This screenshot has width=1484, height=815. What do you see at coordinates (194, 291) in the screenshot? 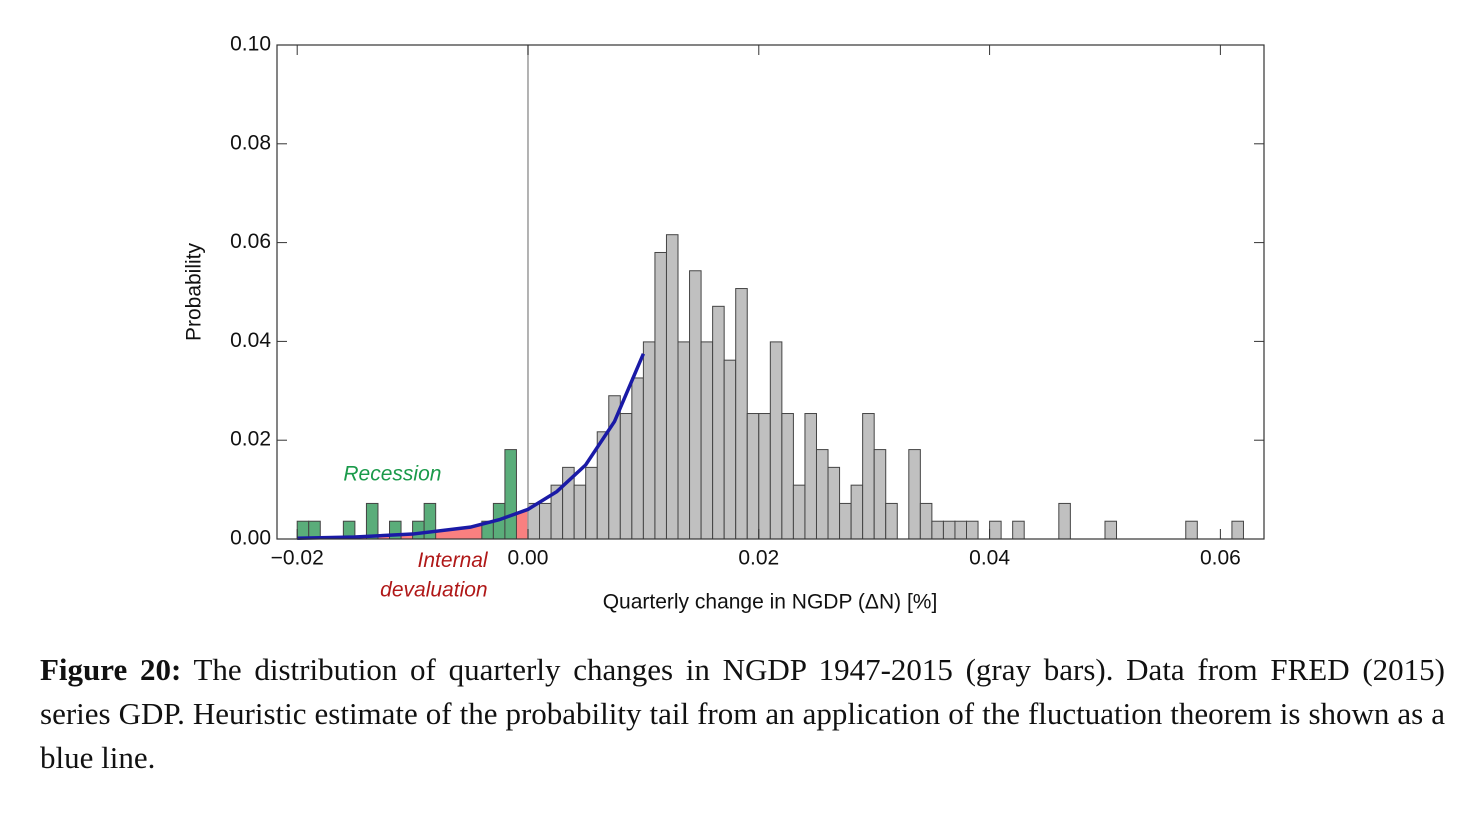
I see `y-axis-label: Probability` at bounding box center [194, 291].